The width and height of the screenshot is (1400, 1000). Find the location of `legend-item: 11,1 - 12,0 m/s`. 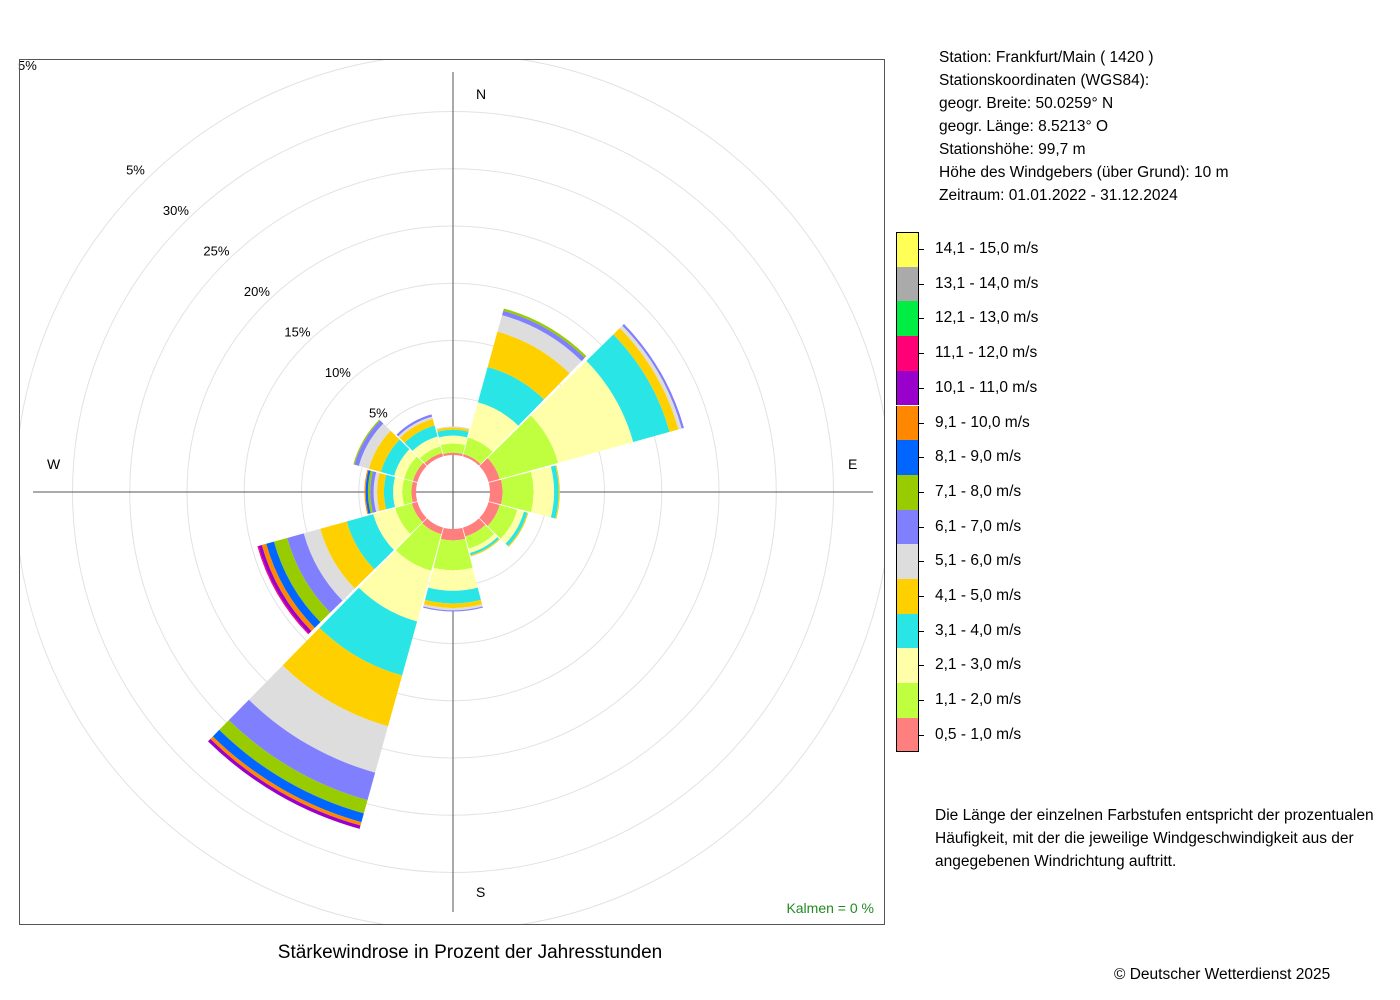

legend-item: 11,1 - 12,0 m/s is located at coordinates (1096, 353).